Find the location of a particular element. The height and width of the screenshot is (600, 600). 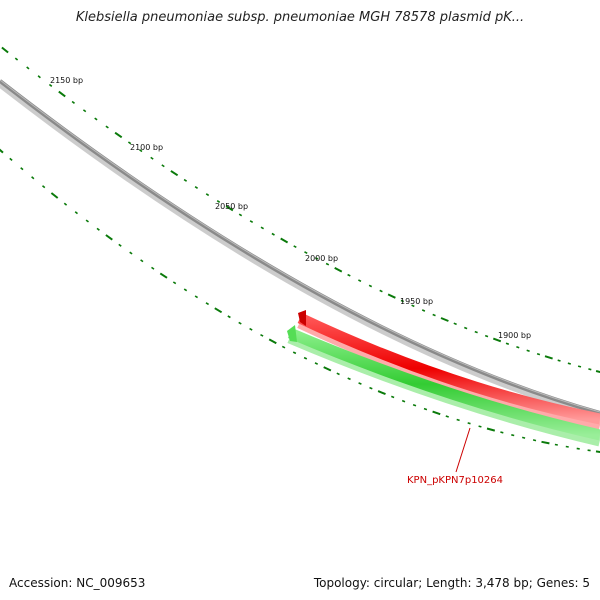

ruler-label-1950: 1950 bp is located at coordinates (416, 301).